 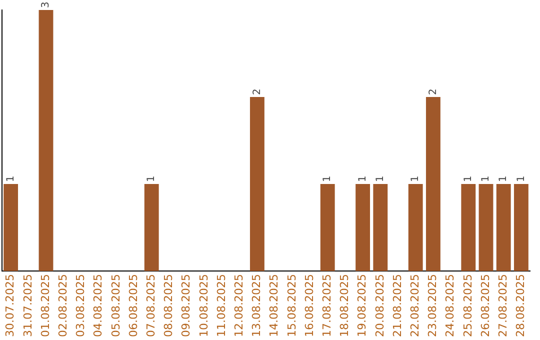 What do you see at coordinates (221, 306) in the screenshot?
I see `x-tick-label: 11.08.2025` at bounding box center [221, 306].